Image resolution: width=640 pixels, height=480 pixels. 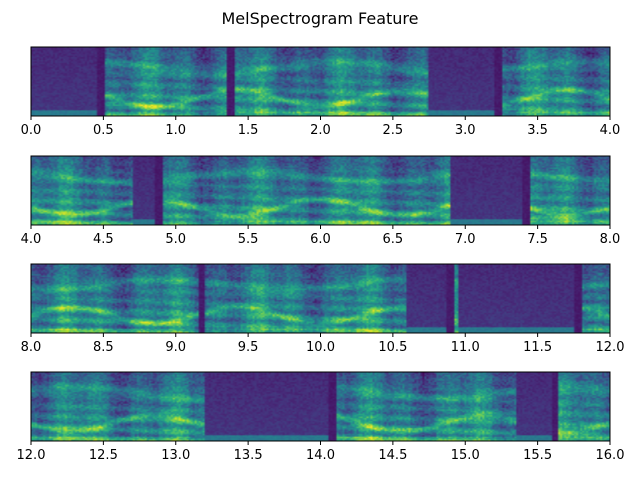 I want to click on chart-title: MelSpectrogram Feature, so click(x=319, y=18).